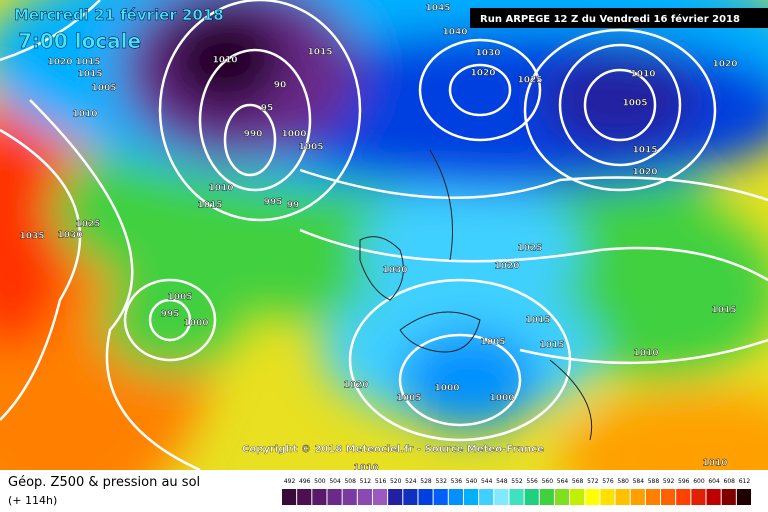 This screenshot has width=768, height=512. Describe the element at coordinates (608, 481) in the screenshot. I see `scale-label: 576` at that location.